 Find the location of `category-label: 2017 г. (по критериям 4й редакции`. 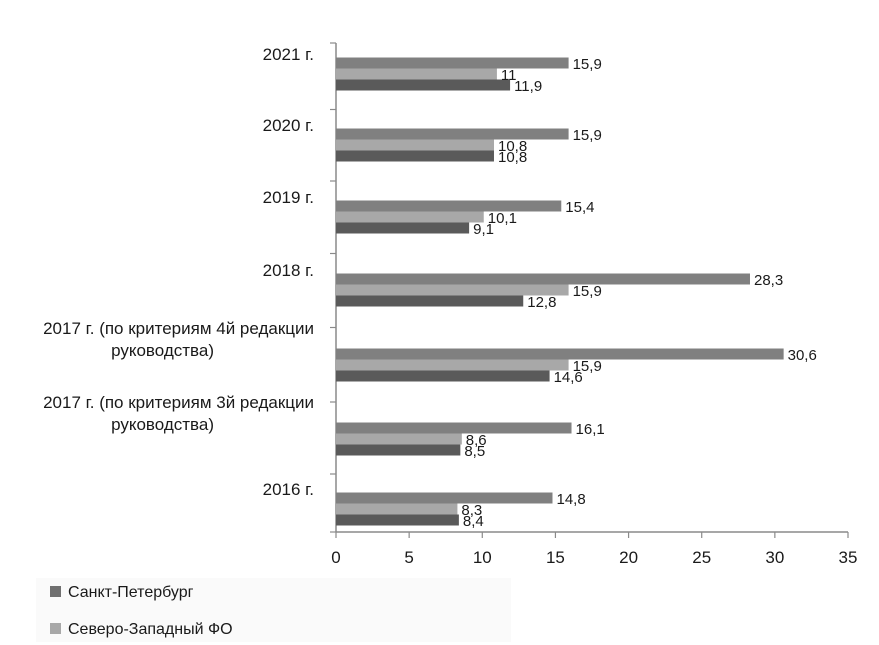

category-label: 2017 г. (по критериям 4й редакции is located at coordinates (178, 328).